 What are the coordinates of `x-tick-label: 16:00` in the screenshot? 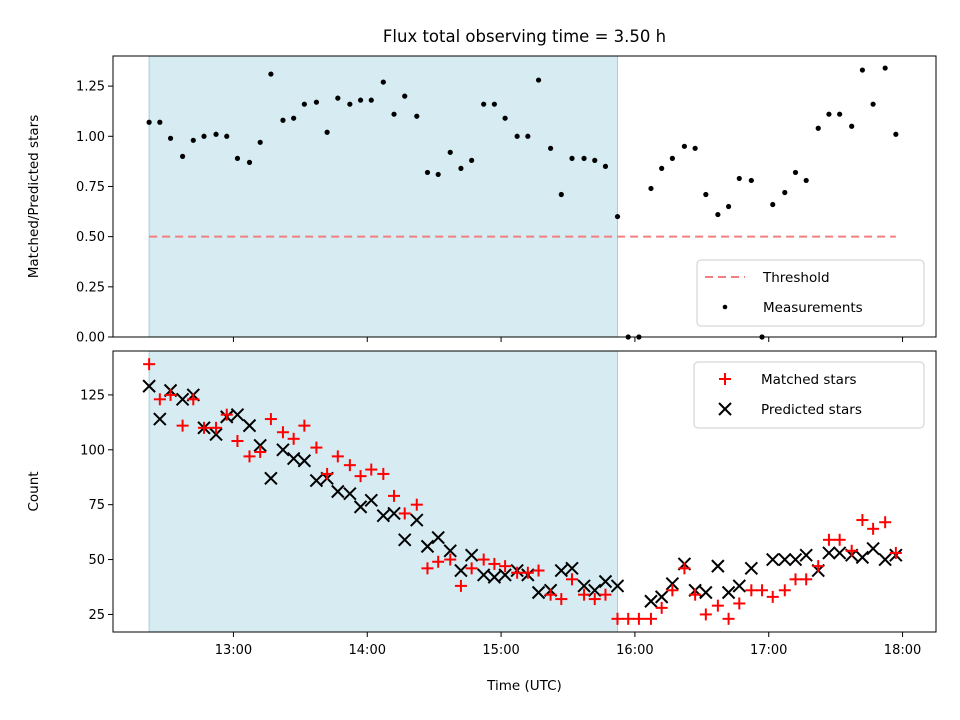 It's located at (634, 650).